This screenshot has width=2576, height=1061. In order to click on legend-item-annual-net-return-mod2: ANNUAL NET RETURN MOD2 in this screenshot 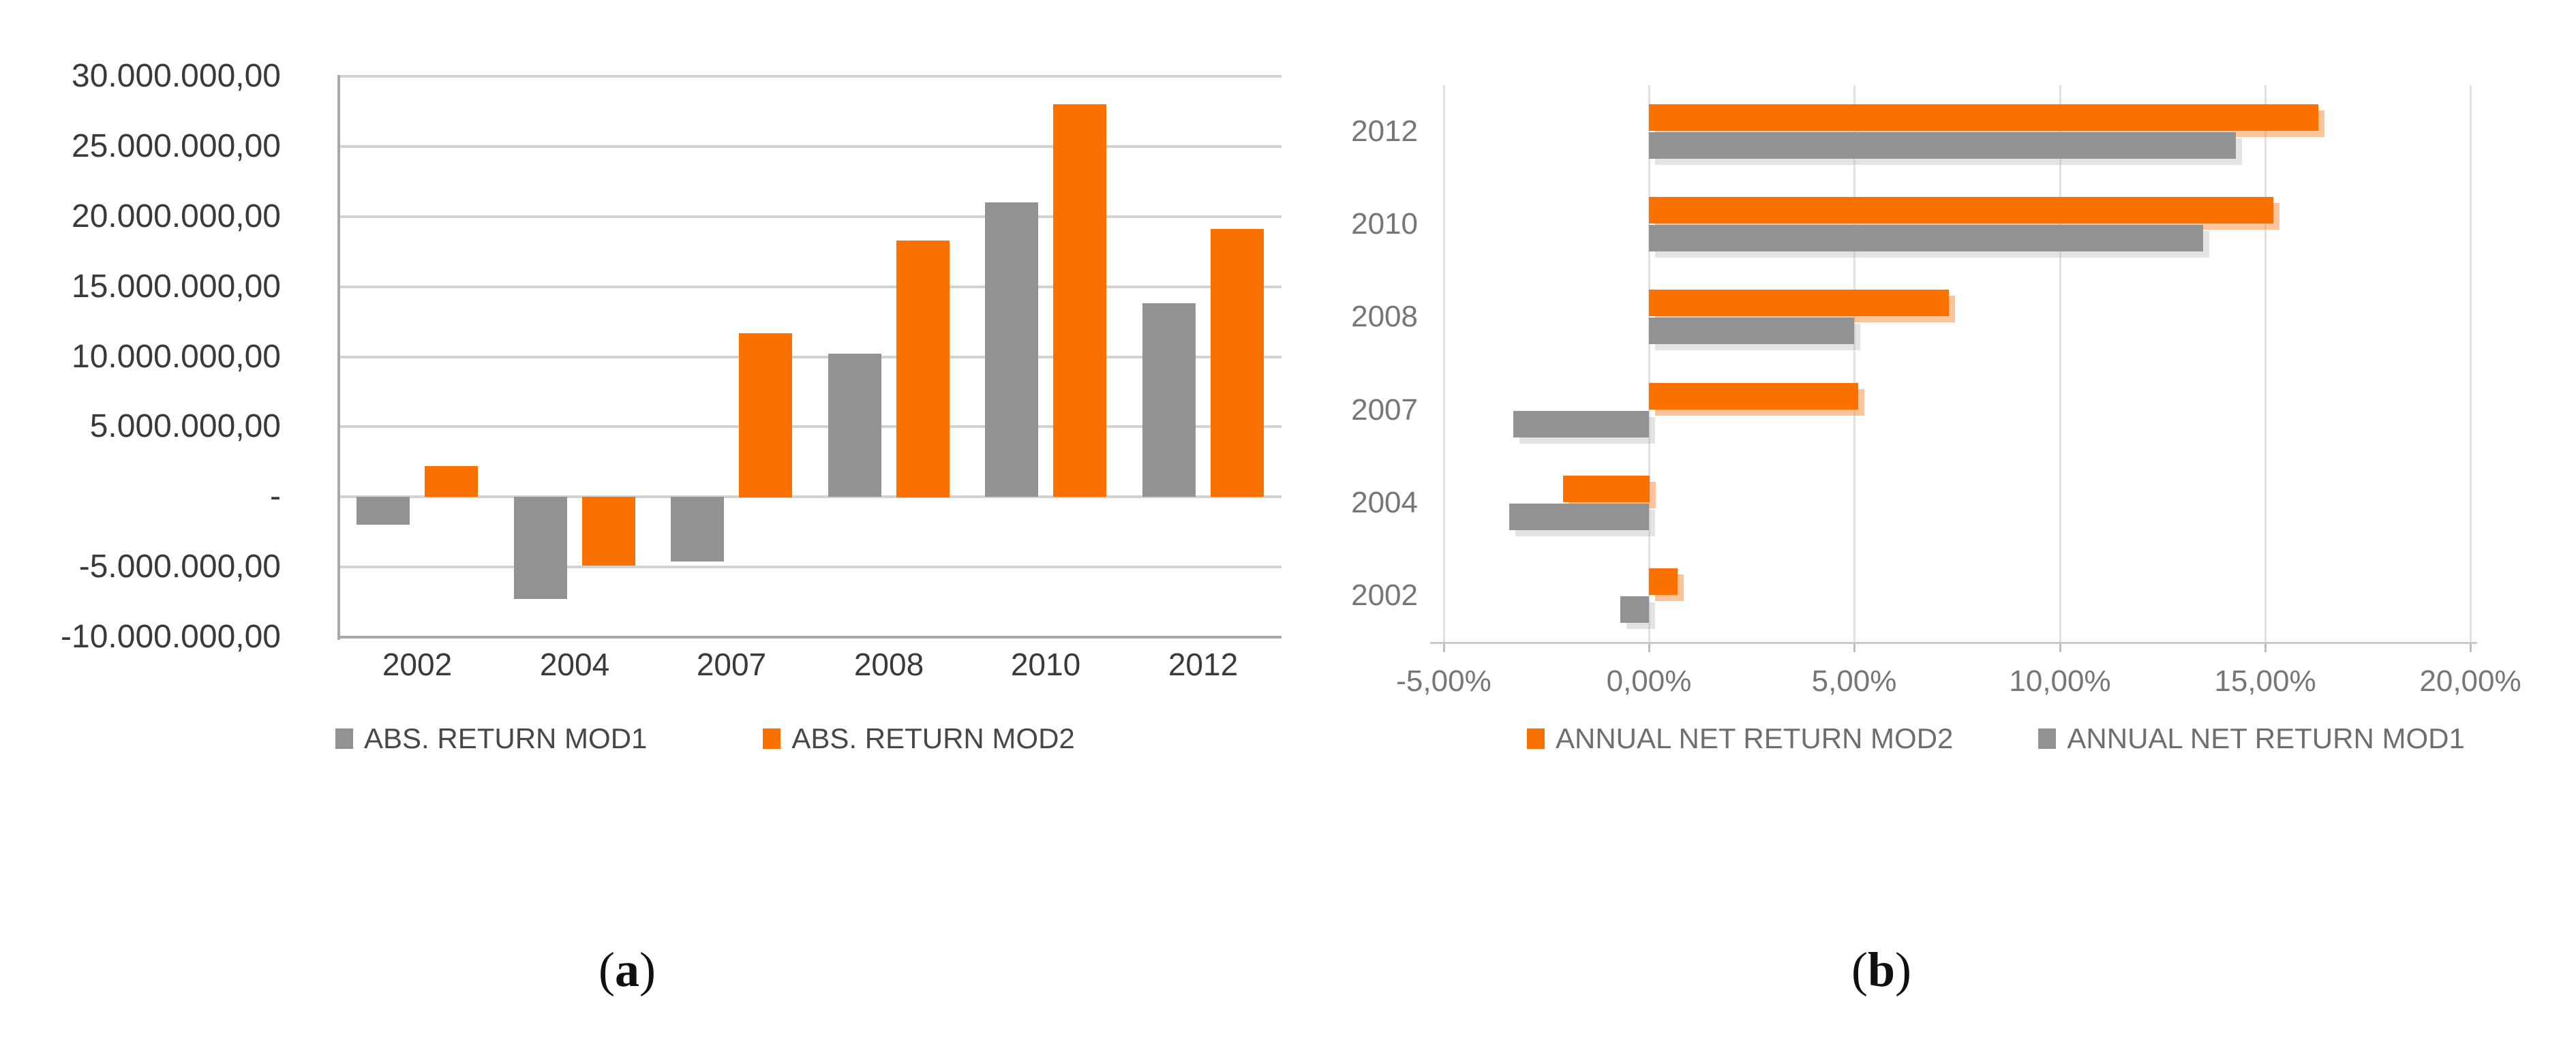, I will do `click(1740, 738)`.